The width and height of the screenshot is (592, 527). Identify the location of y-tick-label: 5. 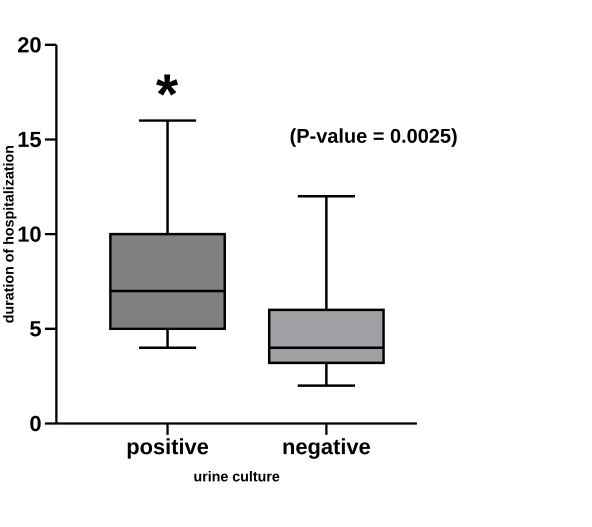
(35, 328).